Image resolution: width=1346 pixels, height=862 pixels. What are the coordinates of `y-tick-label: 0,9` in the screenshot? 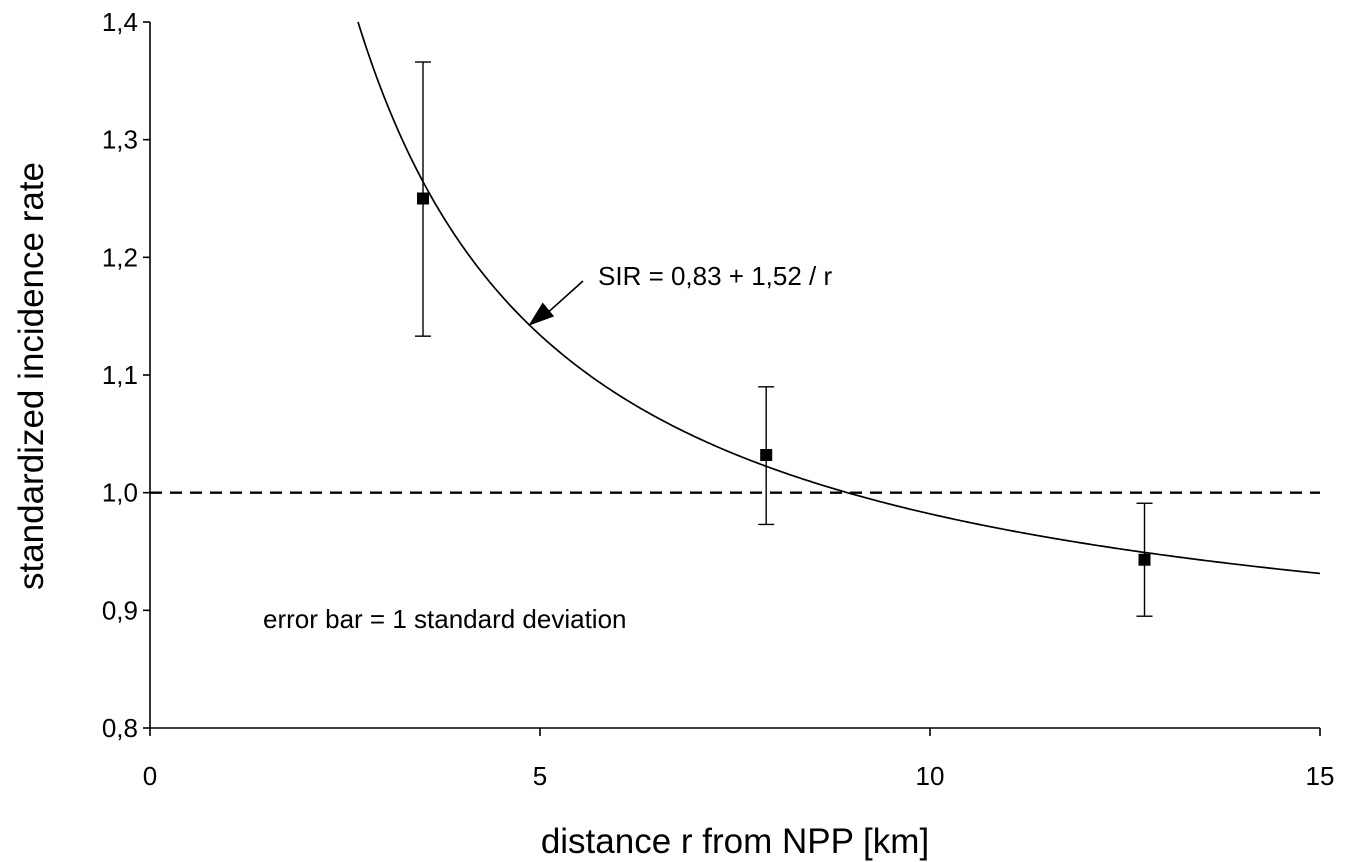 It's located at (120, 610).